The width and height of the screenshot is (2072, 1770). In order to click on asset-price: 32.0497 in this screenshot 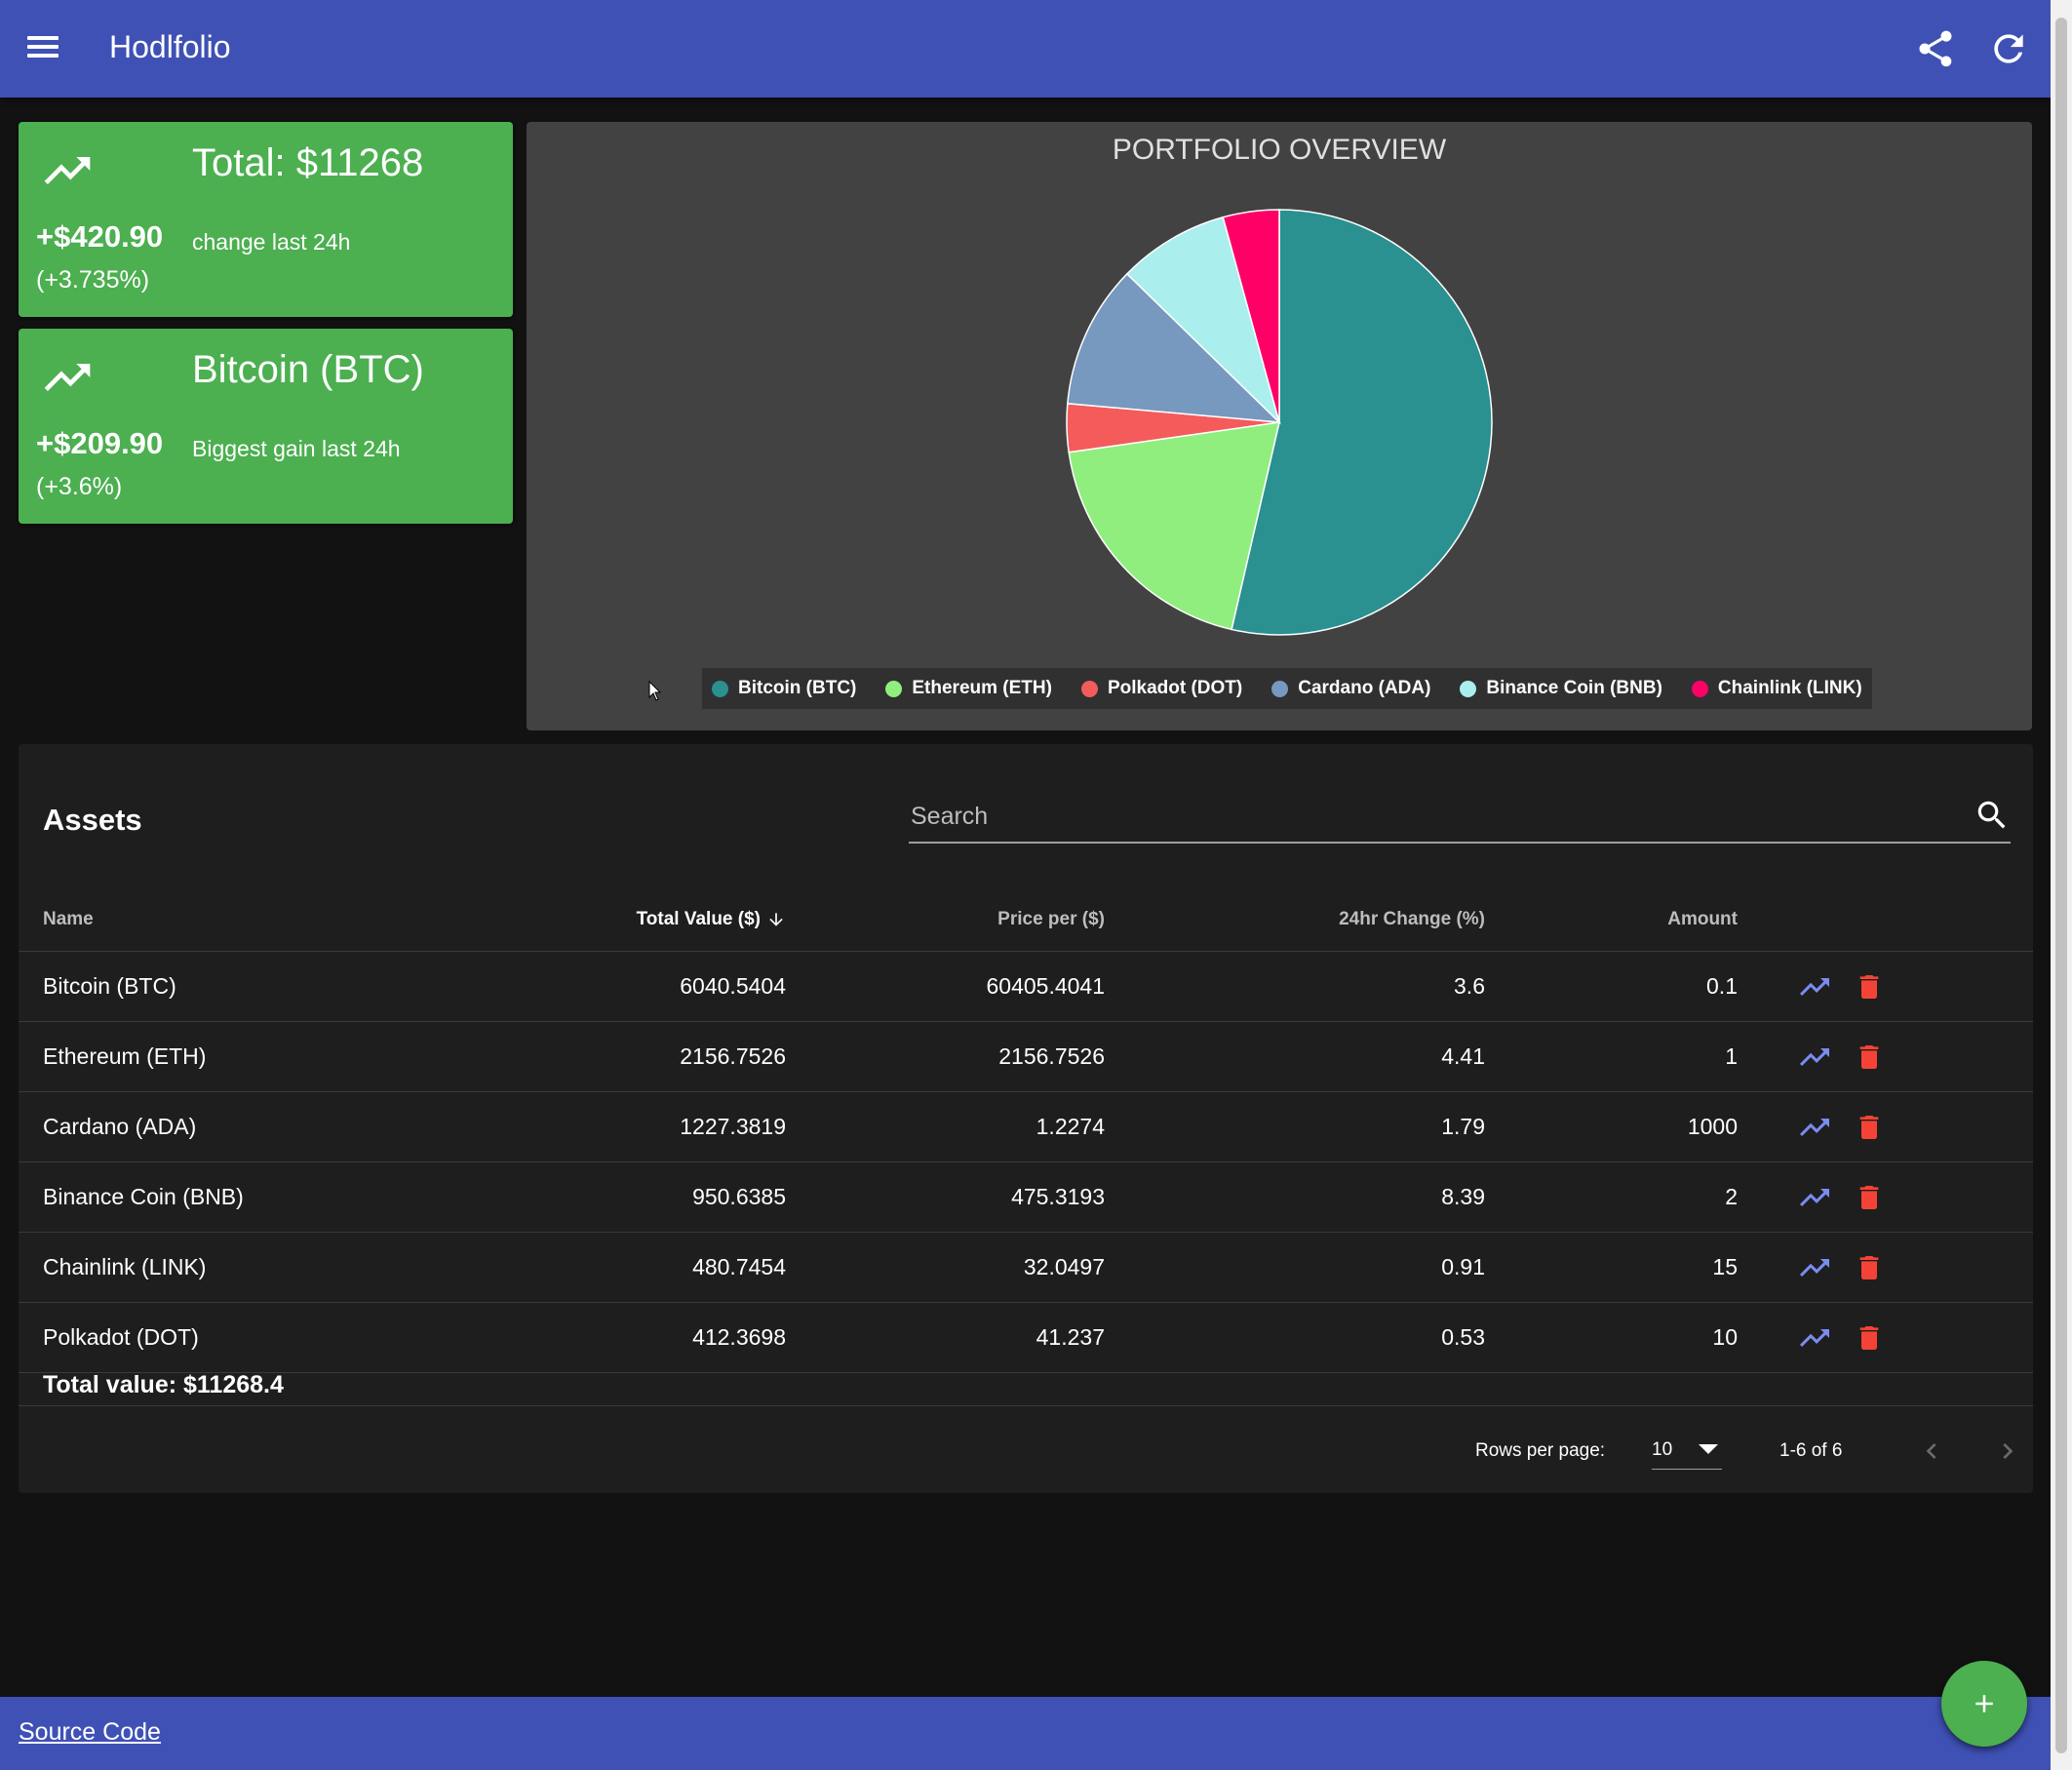, I will do `click(946, 1267)`.